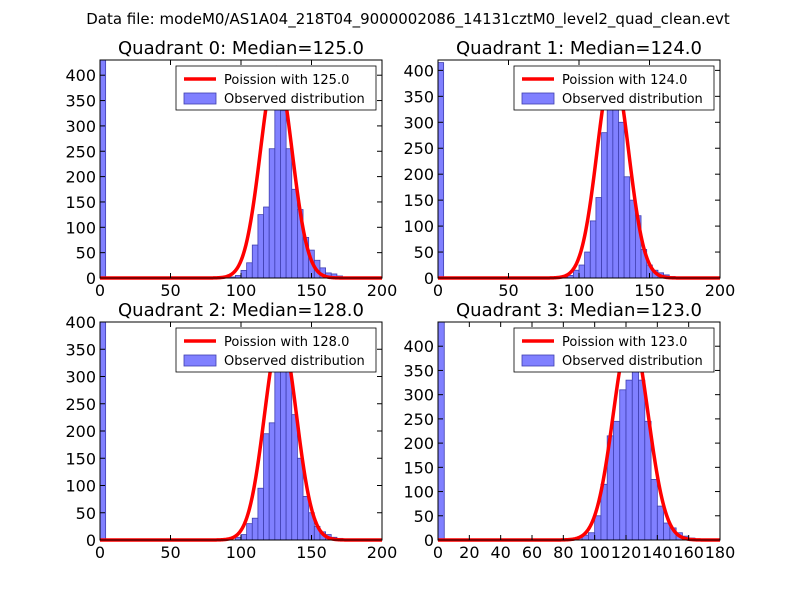  I want to click on legend: Poission with 123.0 Observed distribution, so click(614, 350).